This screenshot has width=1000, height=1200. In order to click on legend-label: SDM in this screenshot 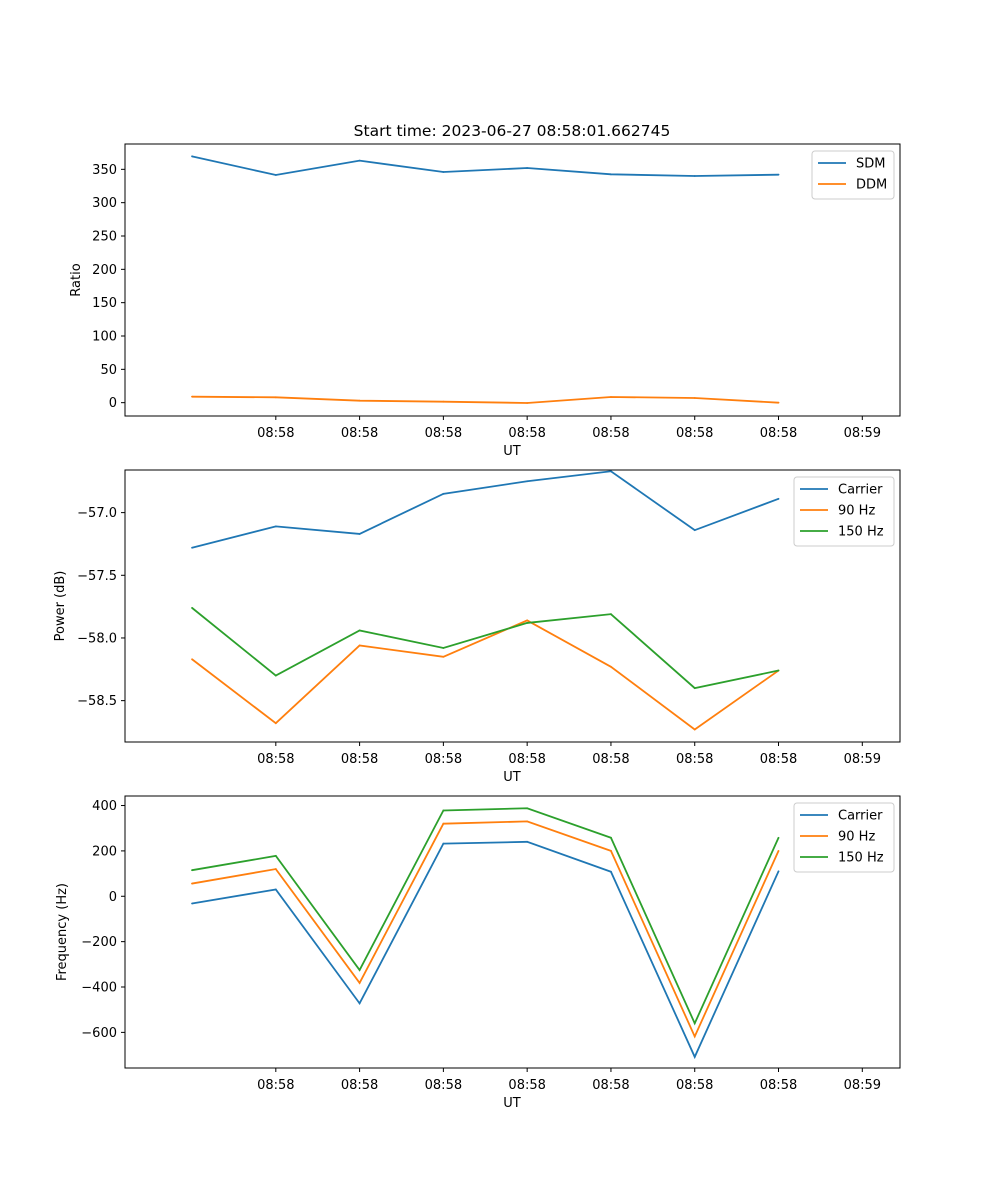, I will do `click(870, 164)`.